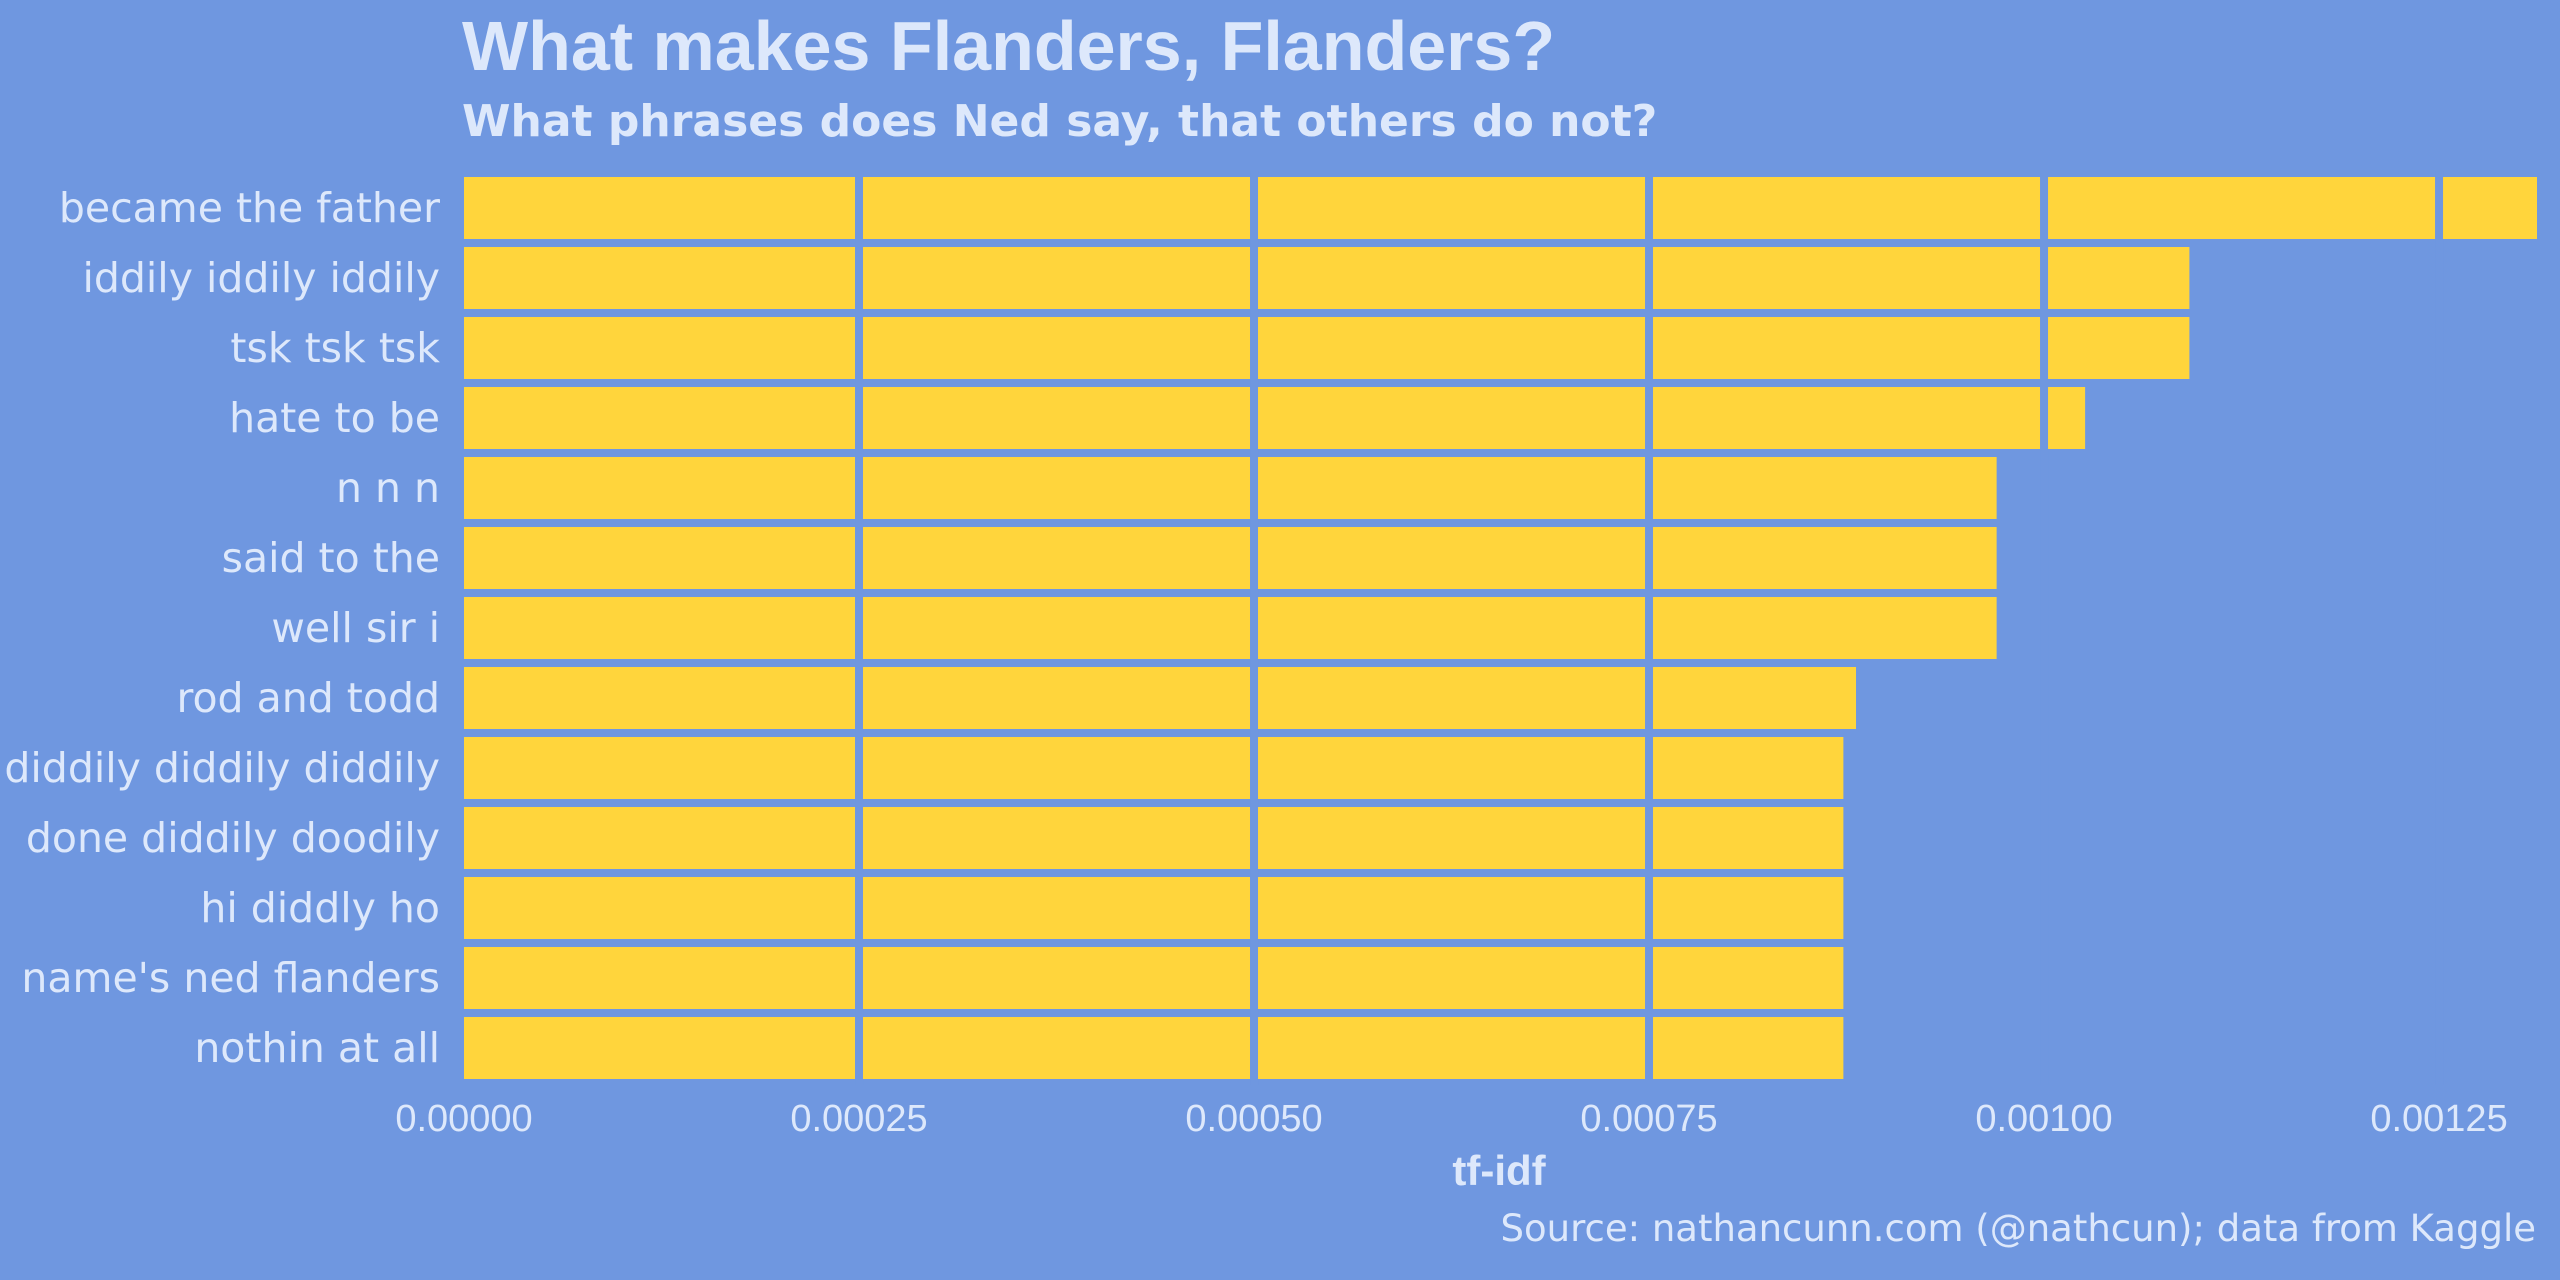 The width and height of the screenshot is (2560, 1280). Describe the element at coordinates (249, 208) in the screenshot. I see `category-label: became the father` at that location.